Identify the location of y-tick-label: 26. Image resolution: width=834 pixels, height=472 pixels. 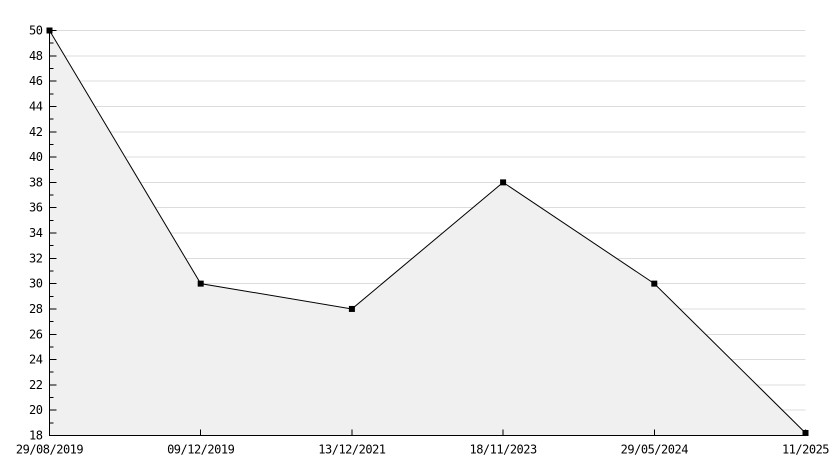
(36, 334).